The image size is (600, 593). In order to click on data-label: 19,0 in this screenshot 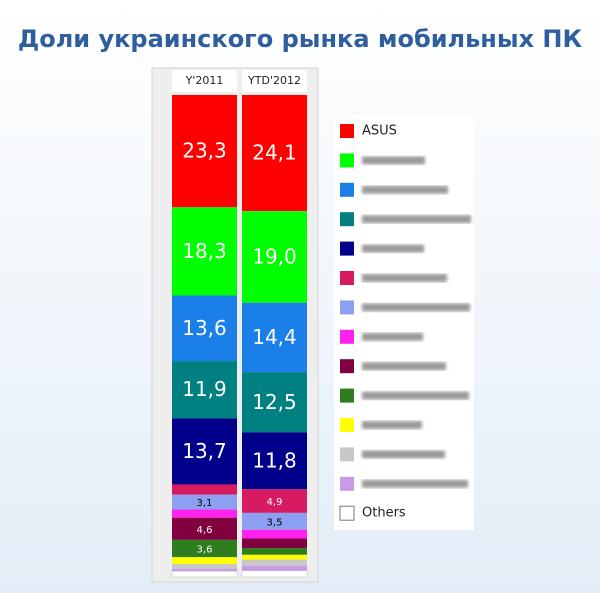, I will do `click(274, 256)`.